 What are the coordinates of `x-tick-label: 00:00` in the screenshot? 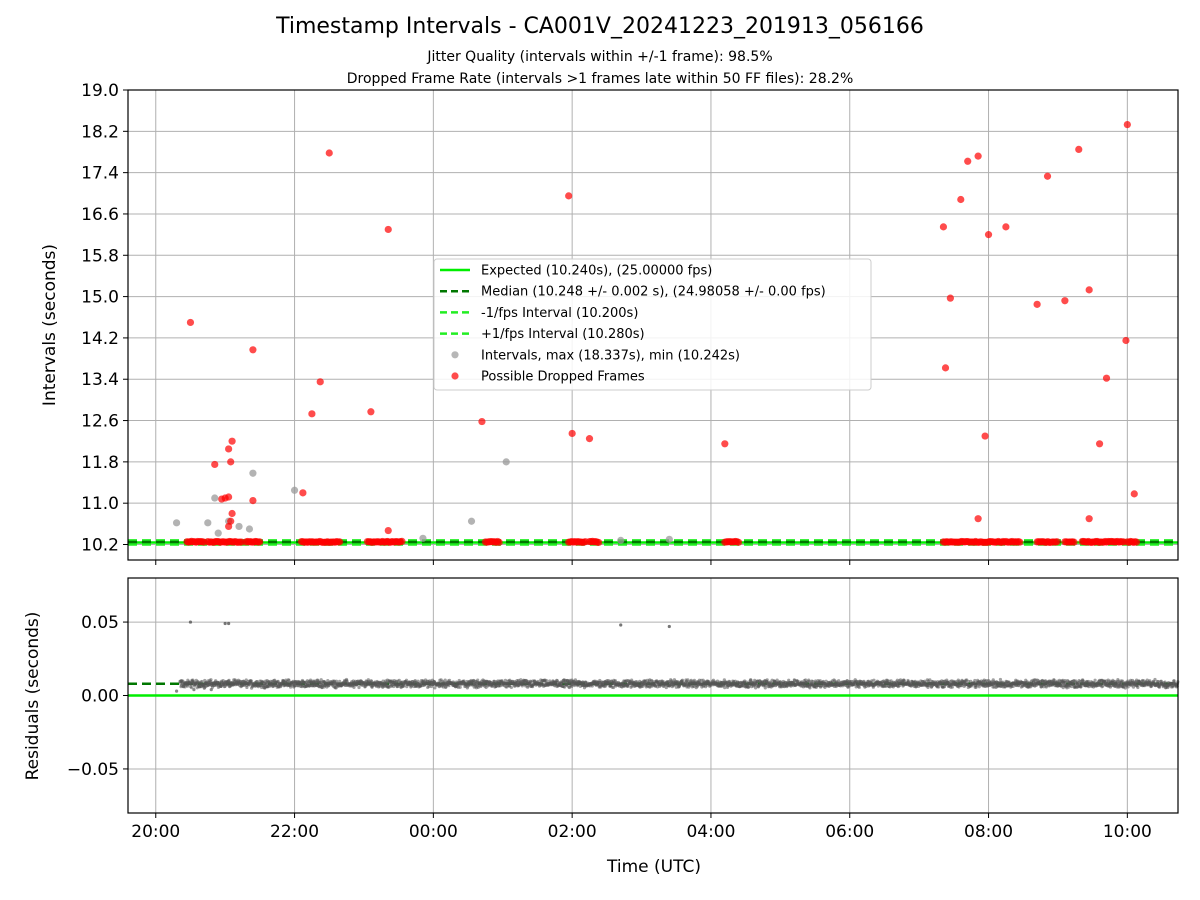 It's located at (433, 832).